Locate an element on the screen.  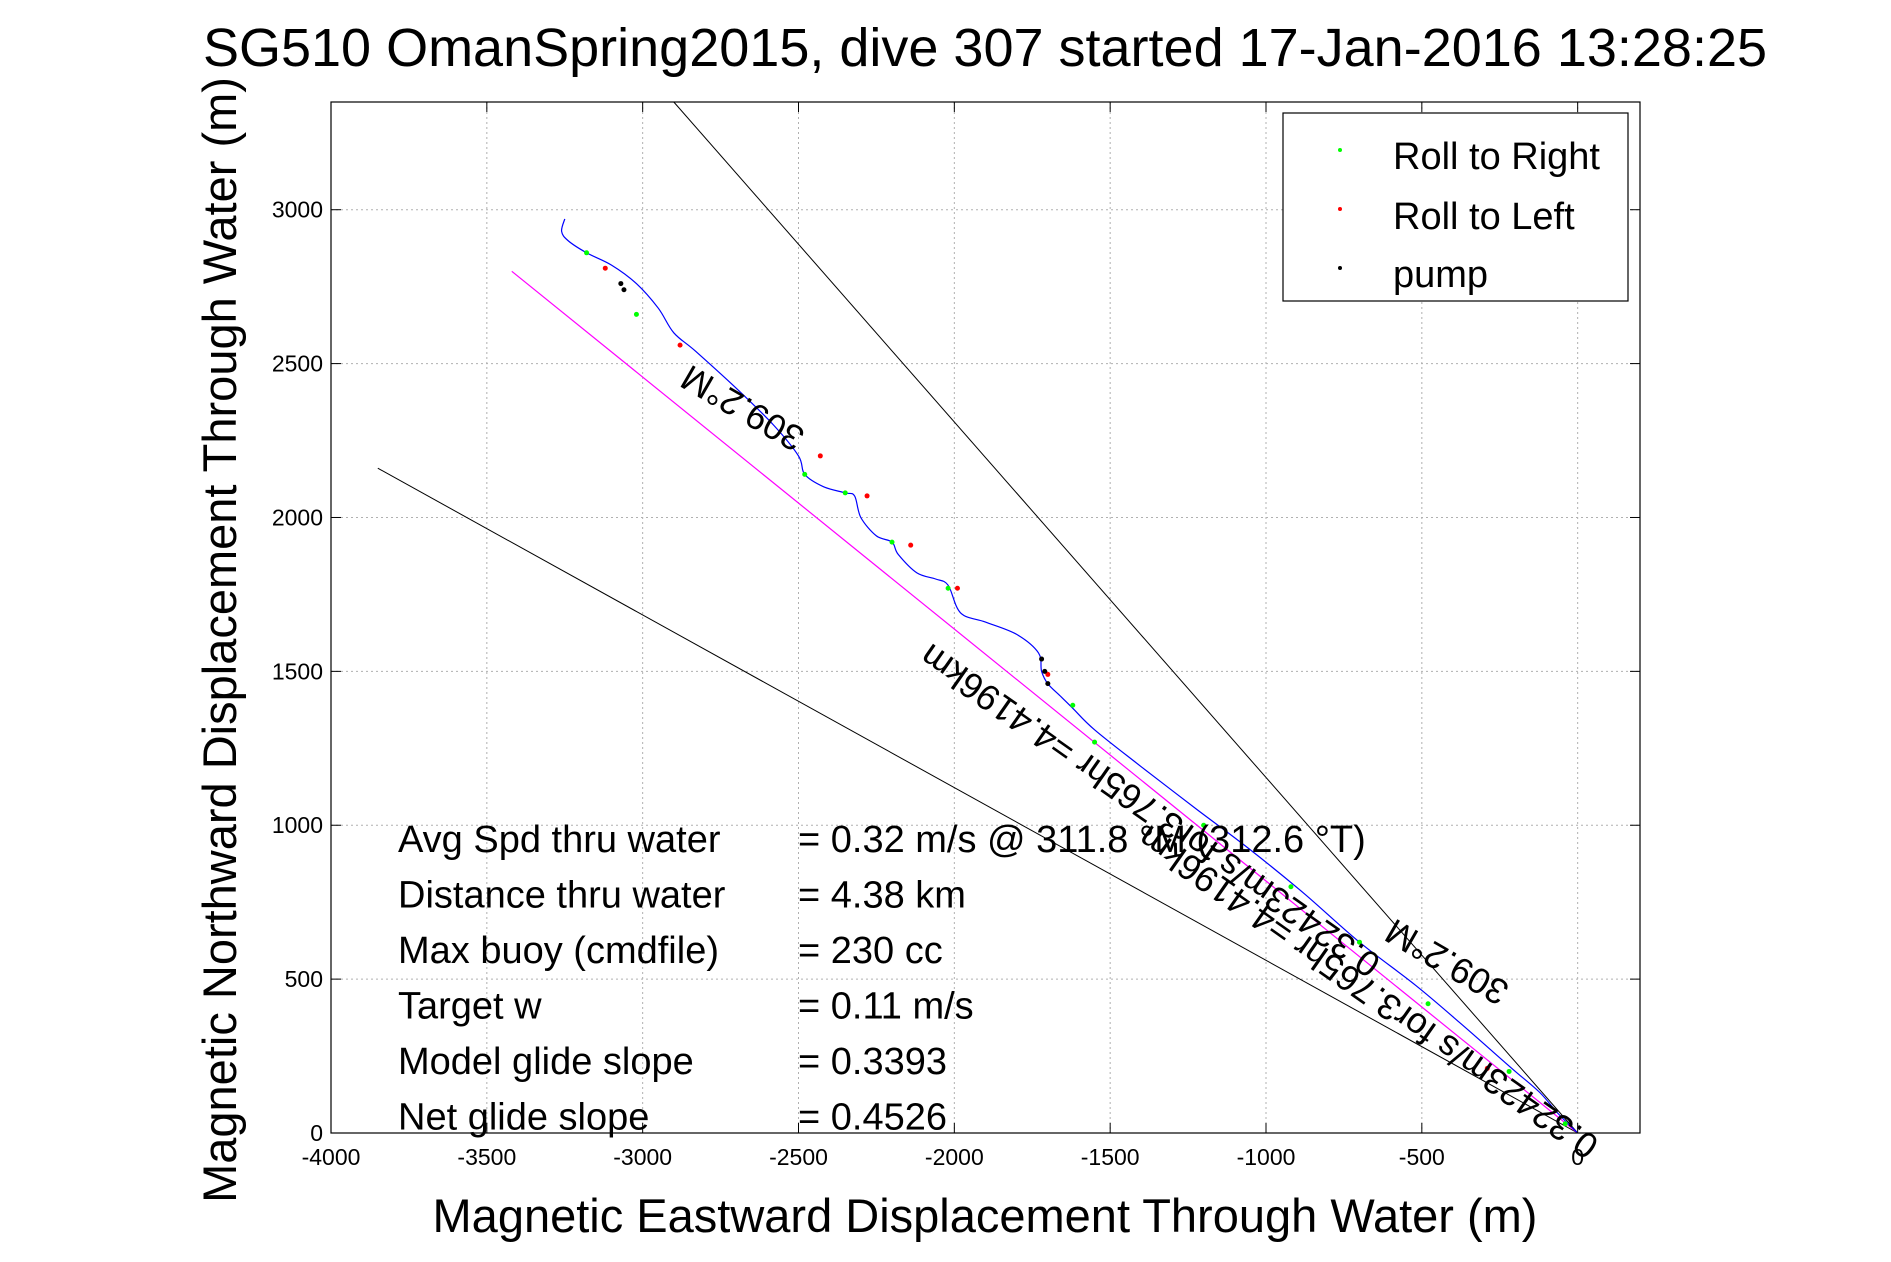
stat-value: = 0.32 m/s @ 311.8 °M (312.6 °T) is located at coordinates (1082, 840).